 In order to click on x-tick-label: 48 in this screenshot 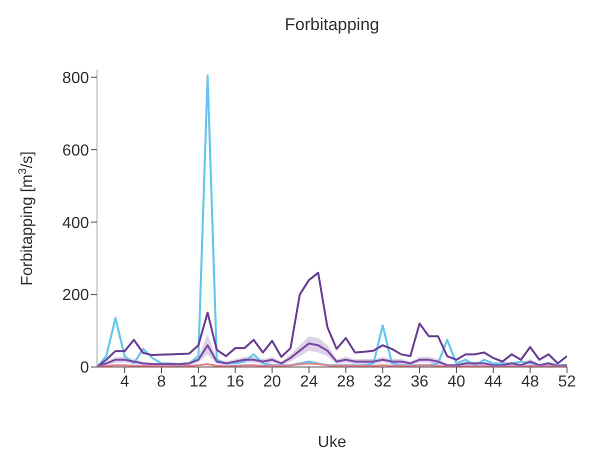, I will do `click(530, 381)`.